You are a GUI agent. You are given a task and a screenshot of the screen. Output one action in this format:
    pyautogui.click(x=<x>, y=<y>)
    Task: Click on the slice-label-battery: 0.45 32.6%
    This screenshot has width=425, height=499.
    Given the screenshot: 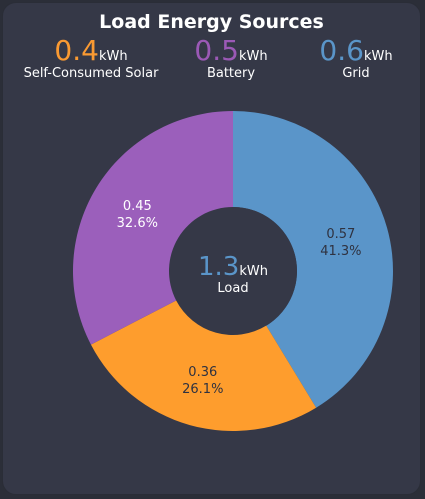 What is the action you would take?
    pyautogui.click(x=137, y=215)
    